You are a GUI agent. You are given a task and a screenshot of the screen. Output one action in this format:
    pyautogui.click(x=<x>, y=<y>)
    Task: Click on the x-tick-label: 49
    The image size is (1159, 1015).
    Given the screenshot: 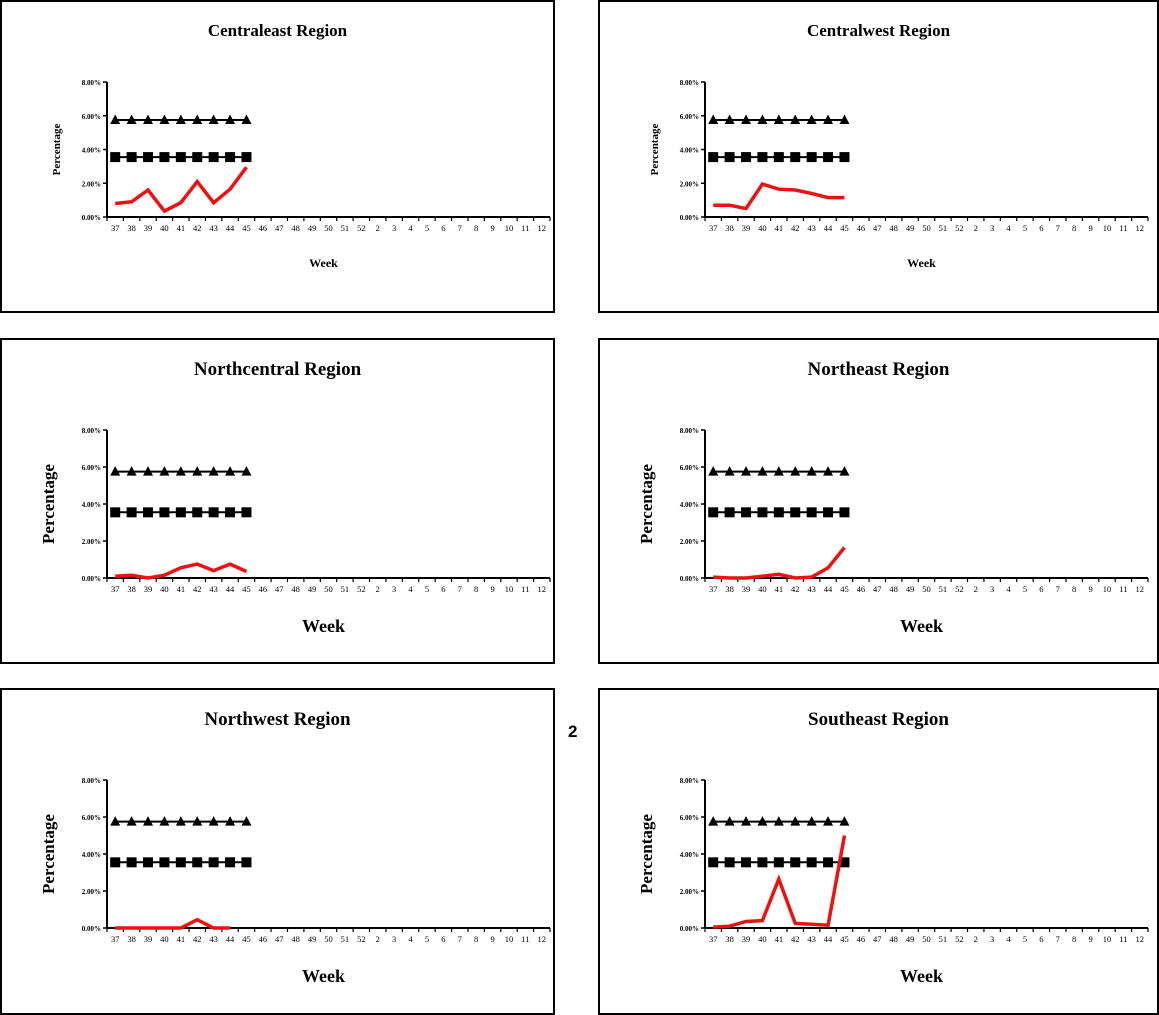 What is the action you would take?
    pyautogui.click(x=910, y=589)
    